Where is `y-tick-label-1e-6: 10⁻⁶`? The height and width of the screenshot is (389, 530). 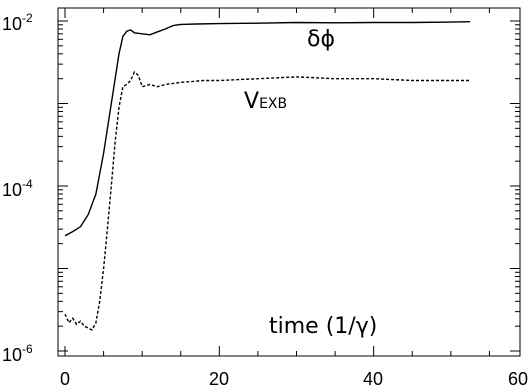
y-tick-label-1e-6: 10⁻⁶ is located at coordinates (17, 353).